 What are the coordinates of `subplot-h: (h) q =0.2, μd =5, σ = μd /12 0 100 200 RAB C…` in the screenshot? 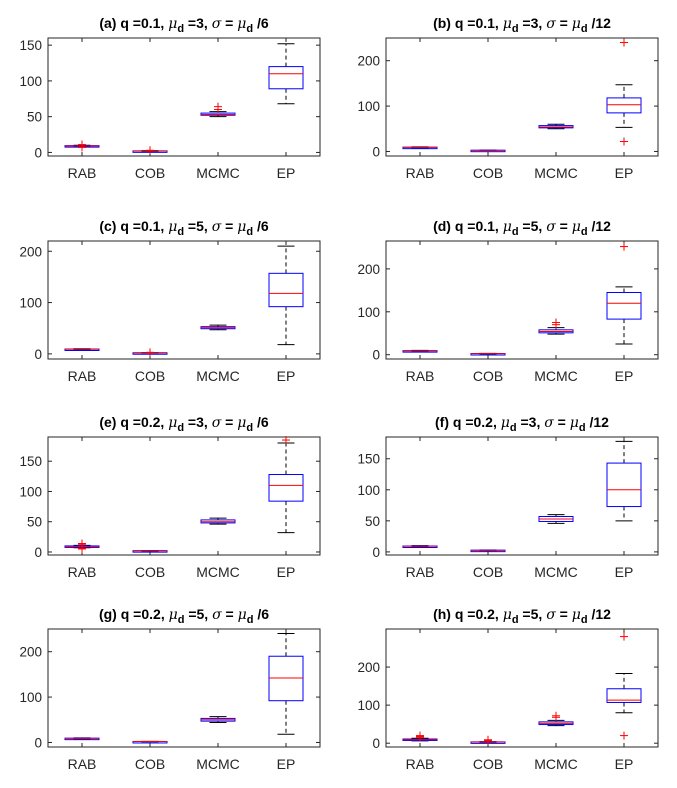 It's located at (508, 689).